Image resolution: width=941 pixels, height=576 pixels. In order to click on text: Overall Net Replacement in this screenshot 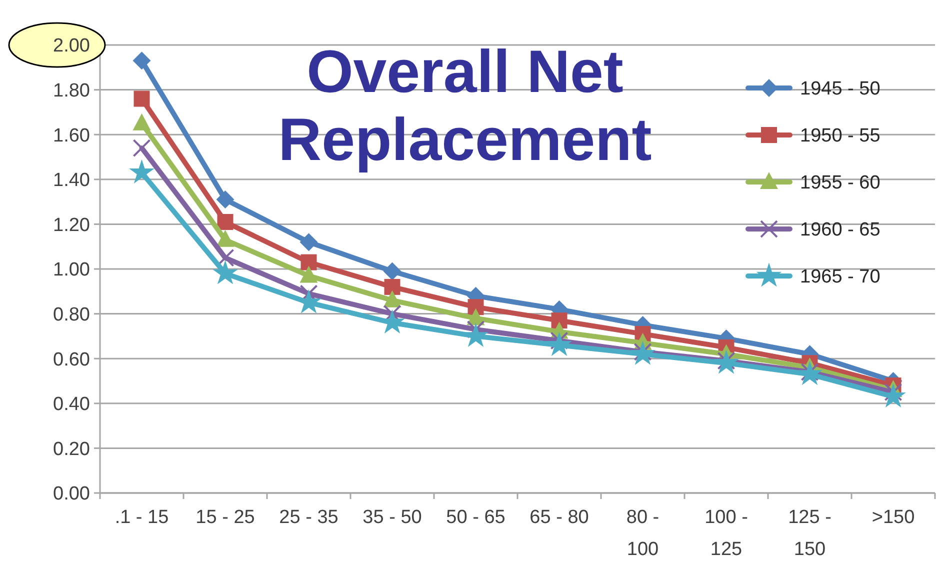, I will do `click(465, 105)`.